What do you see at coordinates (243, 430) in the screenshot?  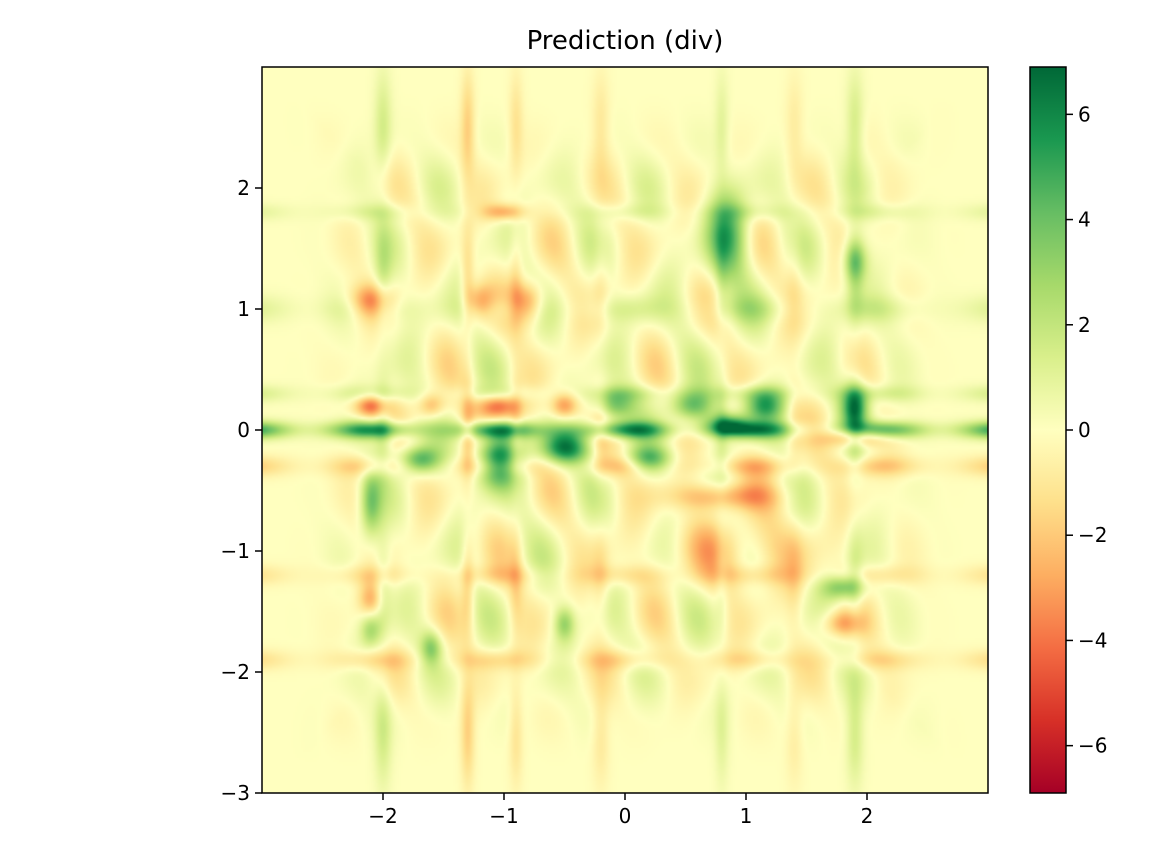 I see `y-tick-label: 0` at bounding box center [243, 430].